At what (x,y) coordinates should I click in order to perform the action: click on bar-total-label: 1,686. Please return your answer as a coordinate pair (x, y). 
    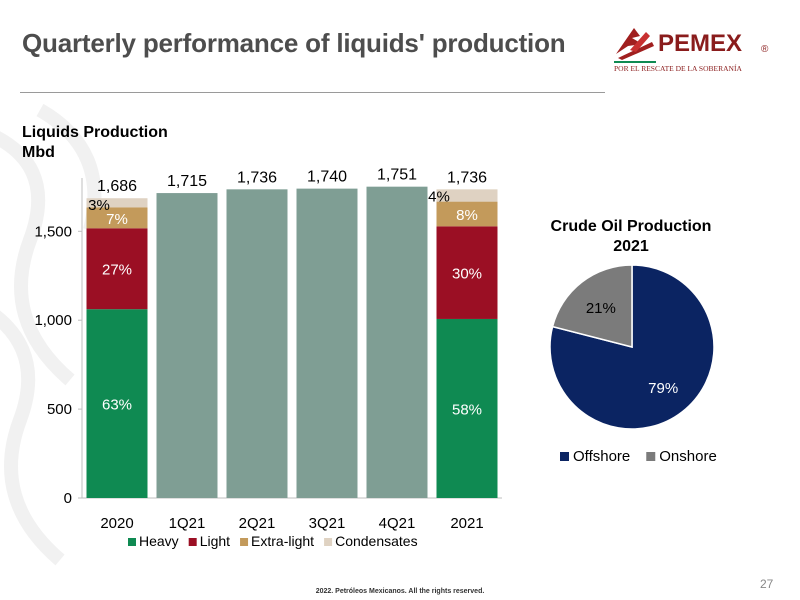
    Looking at the image, I should click on (117, 186).